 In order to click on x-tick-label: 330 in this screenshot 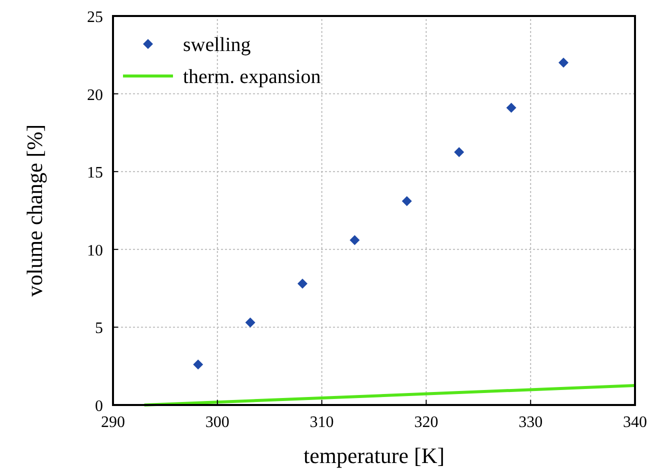, I will do `click(530, 422)`.